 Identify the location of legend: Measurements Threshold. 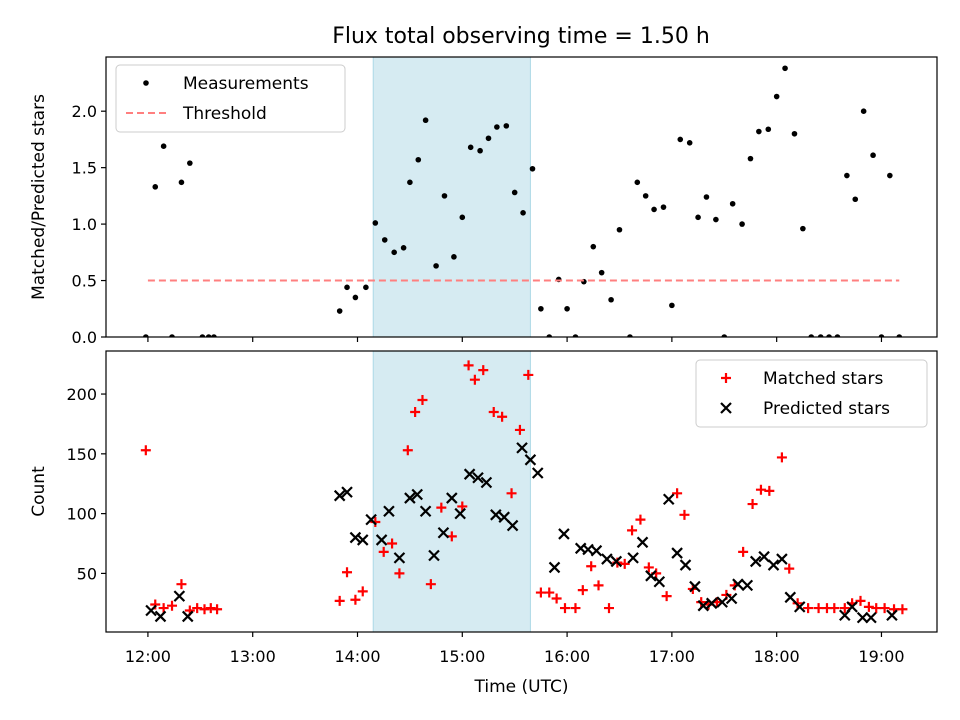
(230, 98).